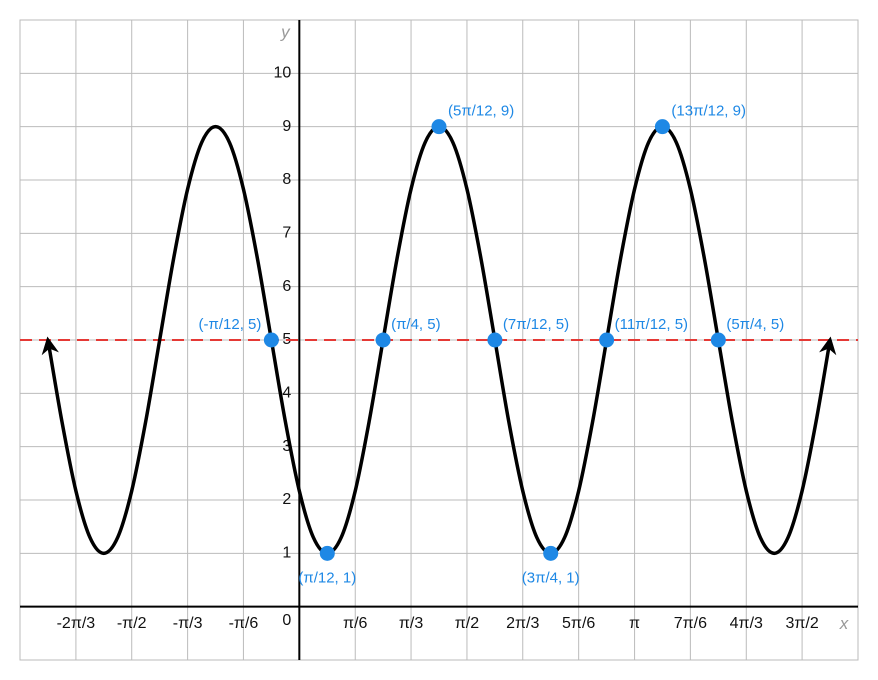 This screenshot has width=878, height=680. I want to click on point-label: (π/4, 5), so click(416, 324).